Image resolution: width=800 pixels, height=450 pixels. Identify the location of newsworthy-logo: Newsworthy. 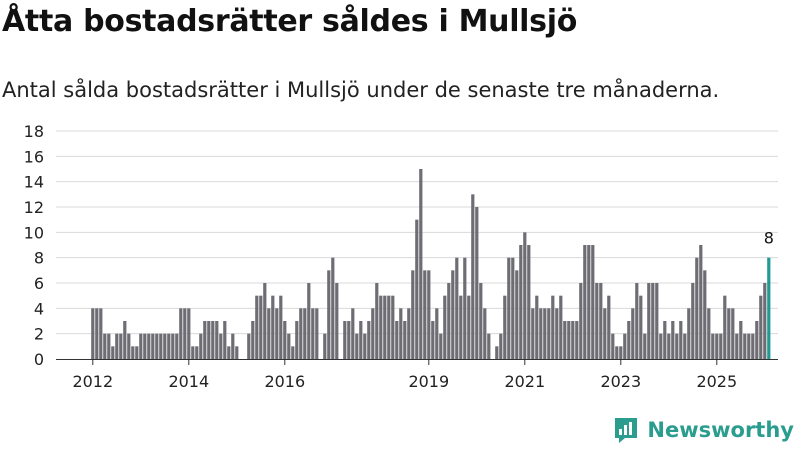
(703, 430).